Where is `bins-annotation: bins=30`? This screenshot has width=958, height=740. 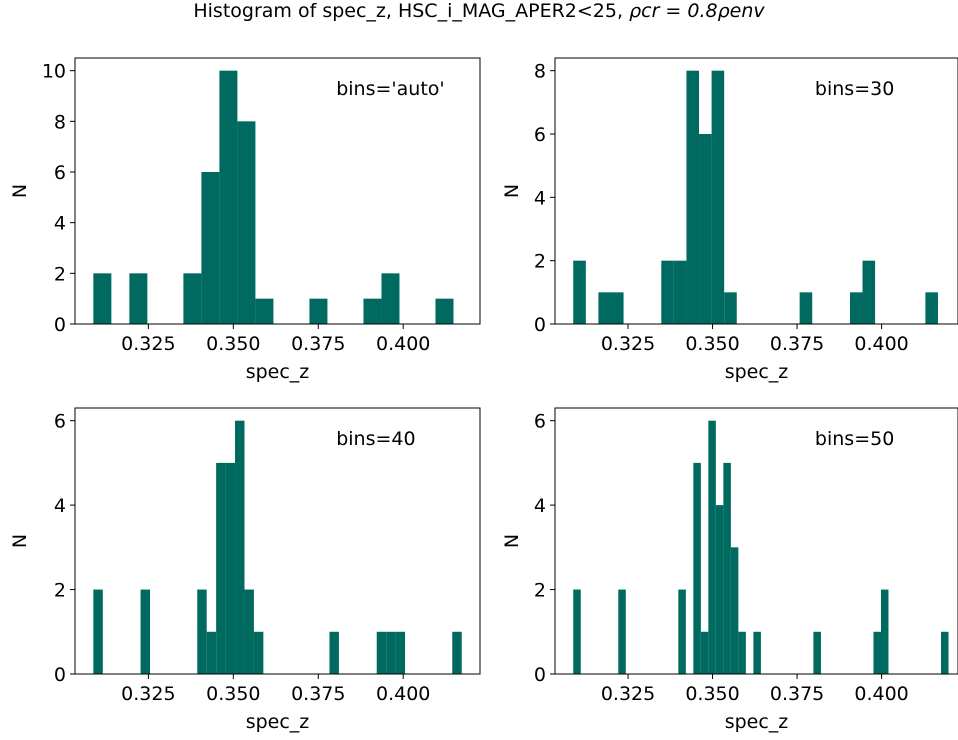 bins-annotation: bins=30 is located at coordinates (854, 89).